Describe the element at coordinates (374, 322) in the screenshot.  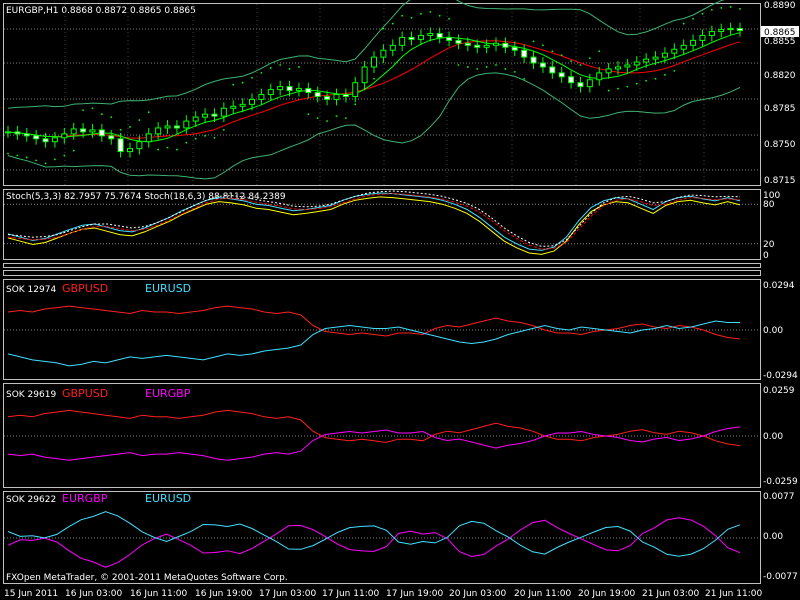
I see `sok1-series1-line` at that location.